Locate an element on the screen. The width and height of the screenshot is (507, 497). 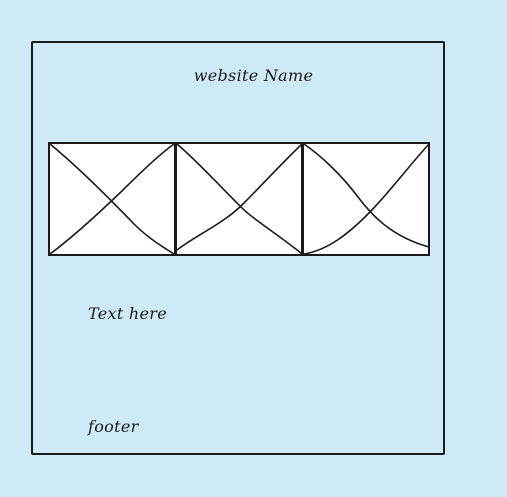
site-name: website Name is located at coordinates (253, 75).